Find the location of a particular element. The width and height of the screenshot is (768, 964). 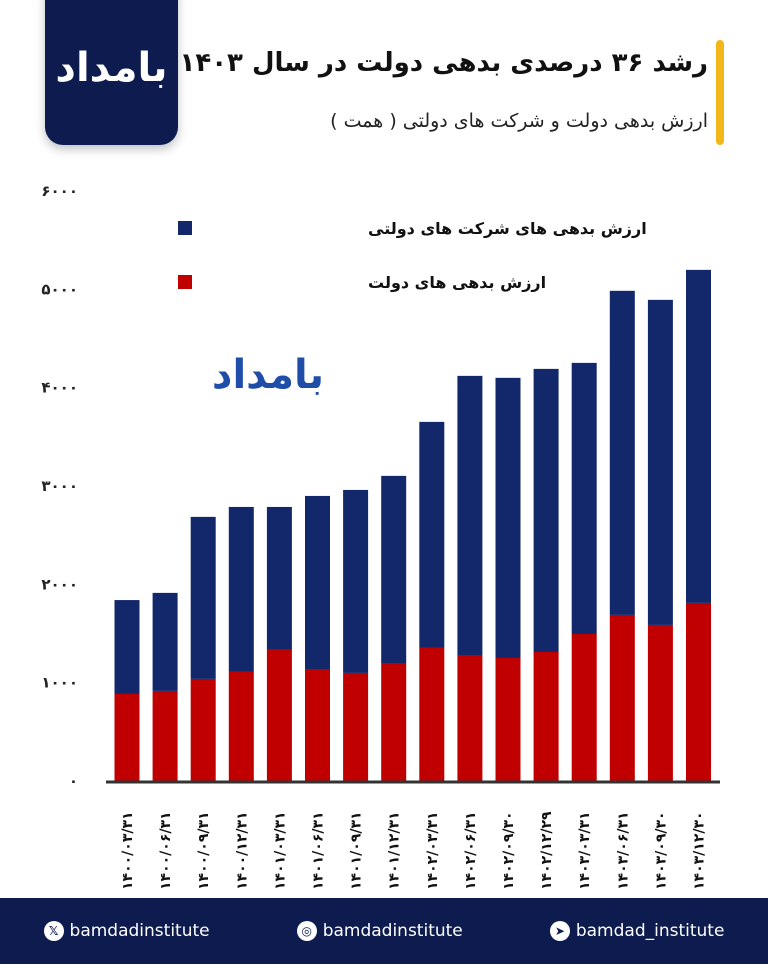

x-tick-label: ۱۴۰۰/۰۳/۳۱ is located at coordinates (128, 850).